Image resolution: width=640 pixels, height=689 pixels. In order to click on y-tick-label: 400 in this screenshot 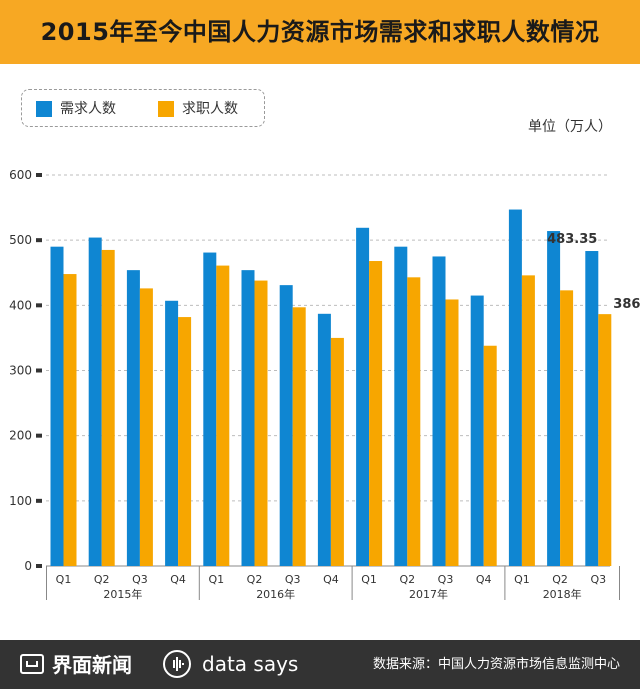, I will do `click(20, 305)`.